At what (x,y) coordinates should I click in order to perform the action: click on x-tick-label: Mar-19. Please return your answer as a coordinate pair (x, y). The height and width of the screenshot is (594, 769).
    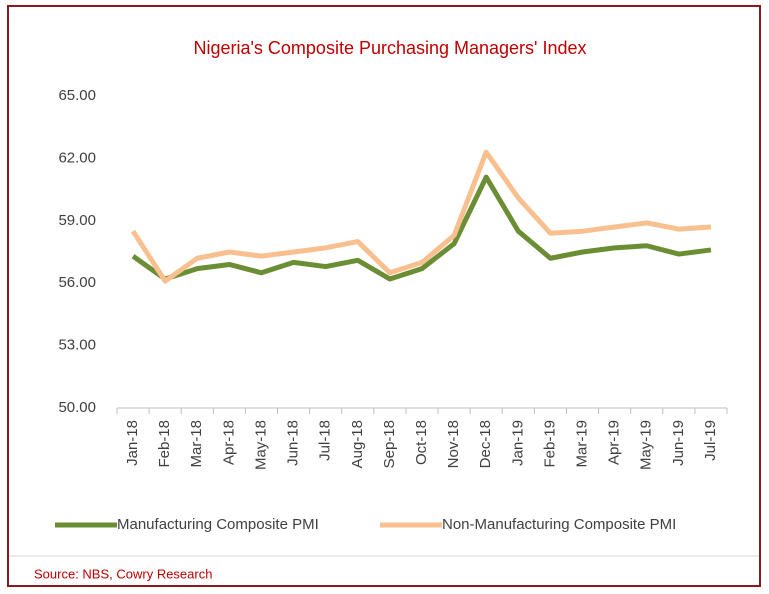
    Looking at the image, I should click on (581, 444).